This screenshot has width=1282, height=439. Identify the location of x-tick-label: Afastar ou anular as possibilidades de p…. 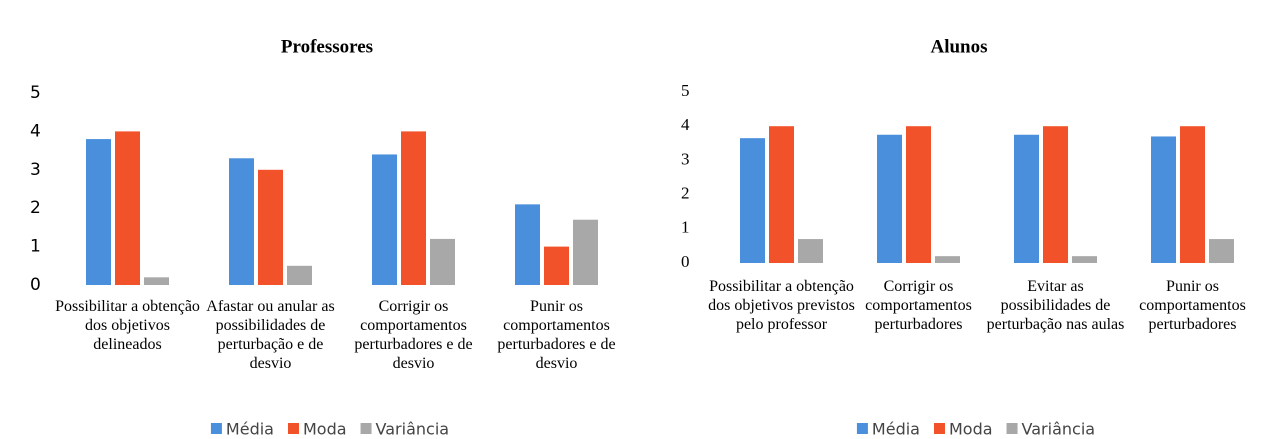
(270, 335).